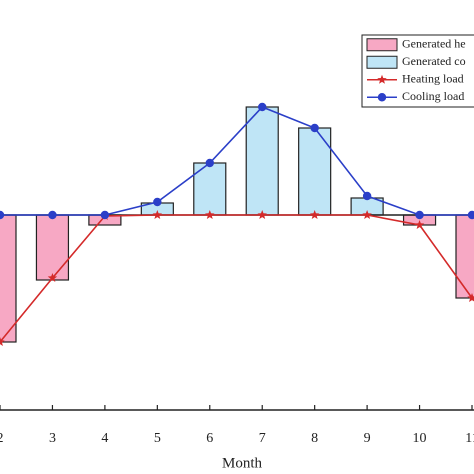 The image size is (474, 474). Describe the element at coordinates (434, 44) in the screenshot. I see `legend-label: Generated he` at that location.